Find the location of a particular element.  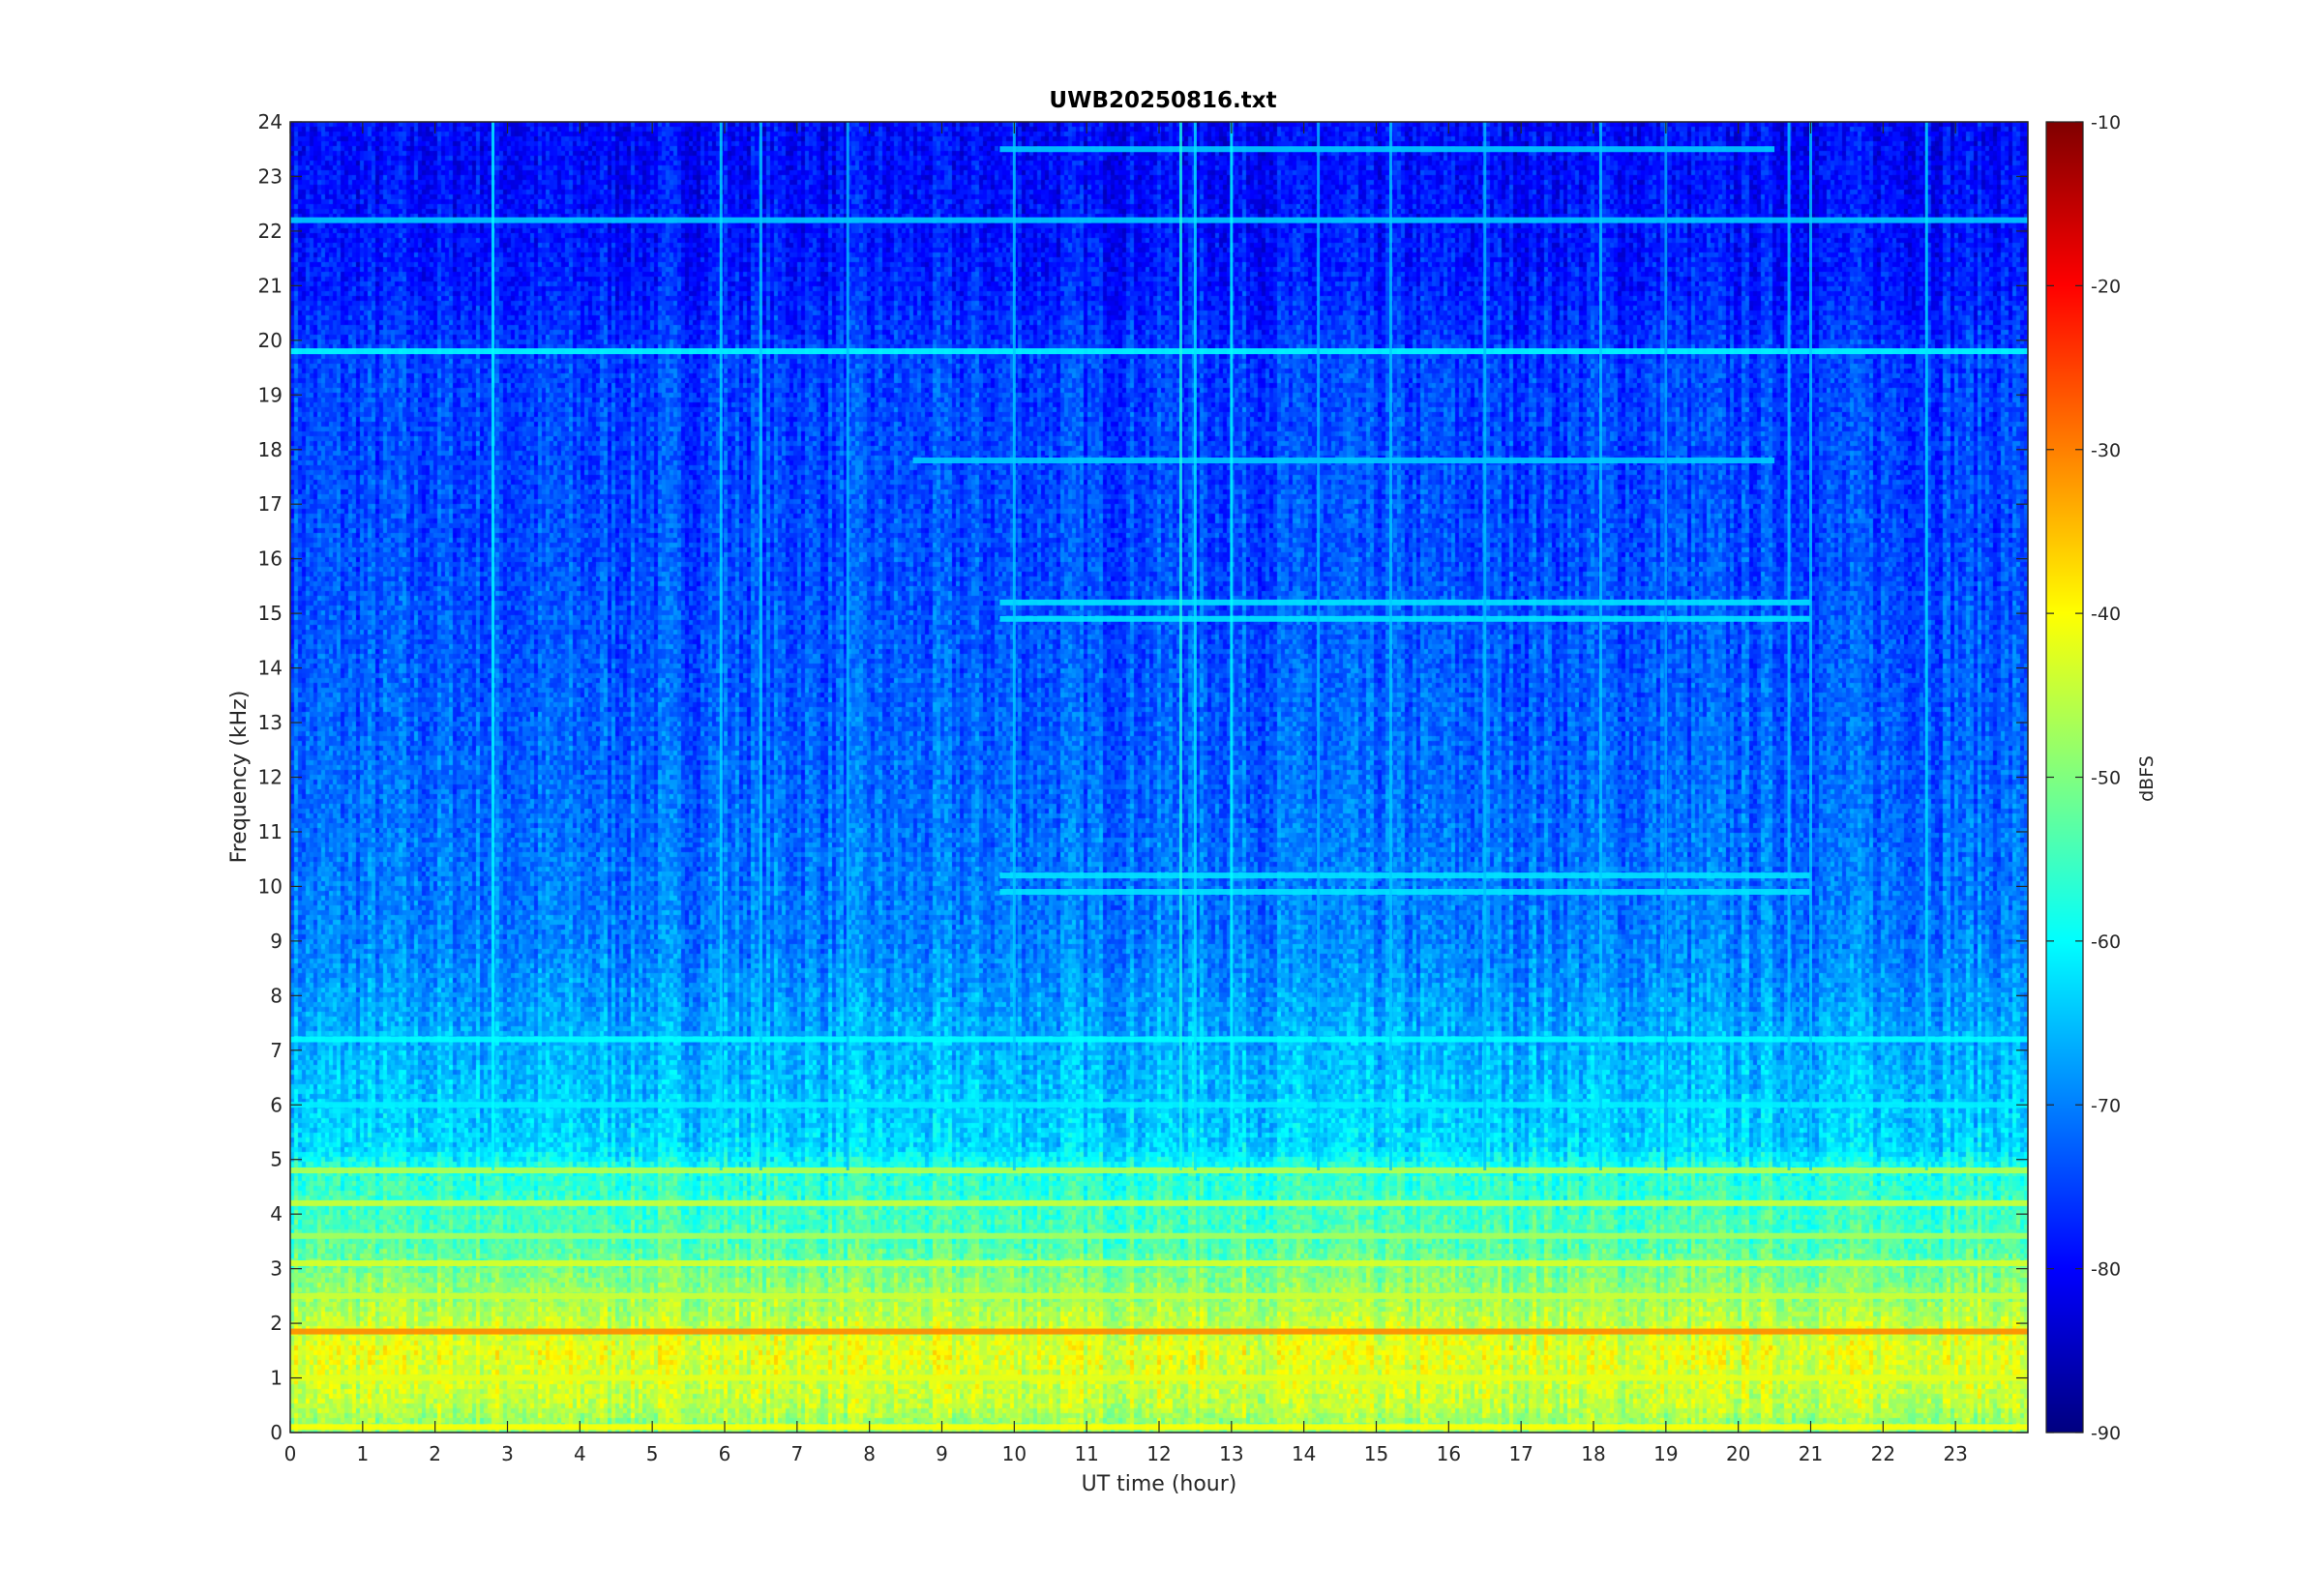

y-tick-label: 21 is located at coordinates (270, 285).